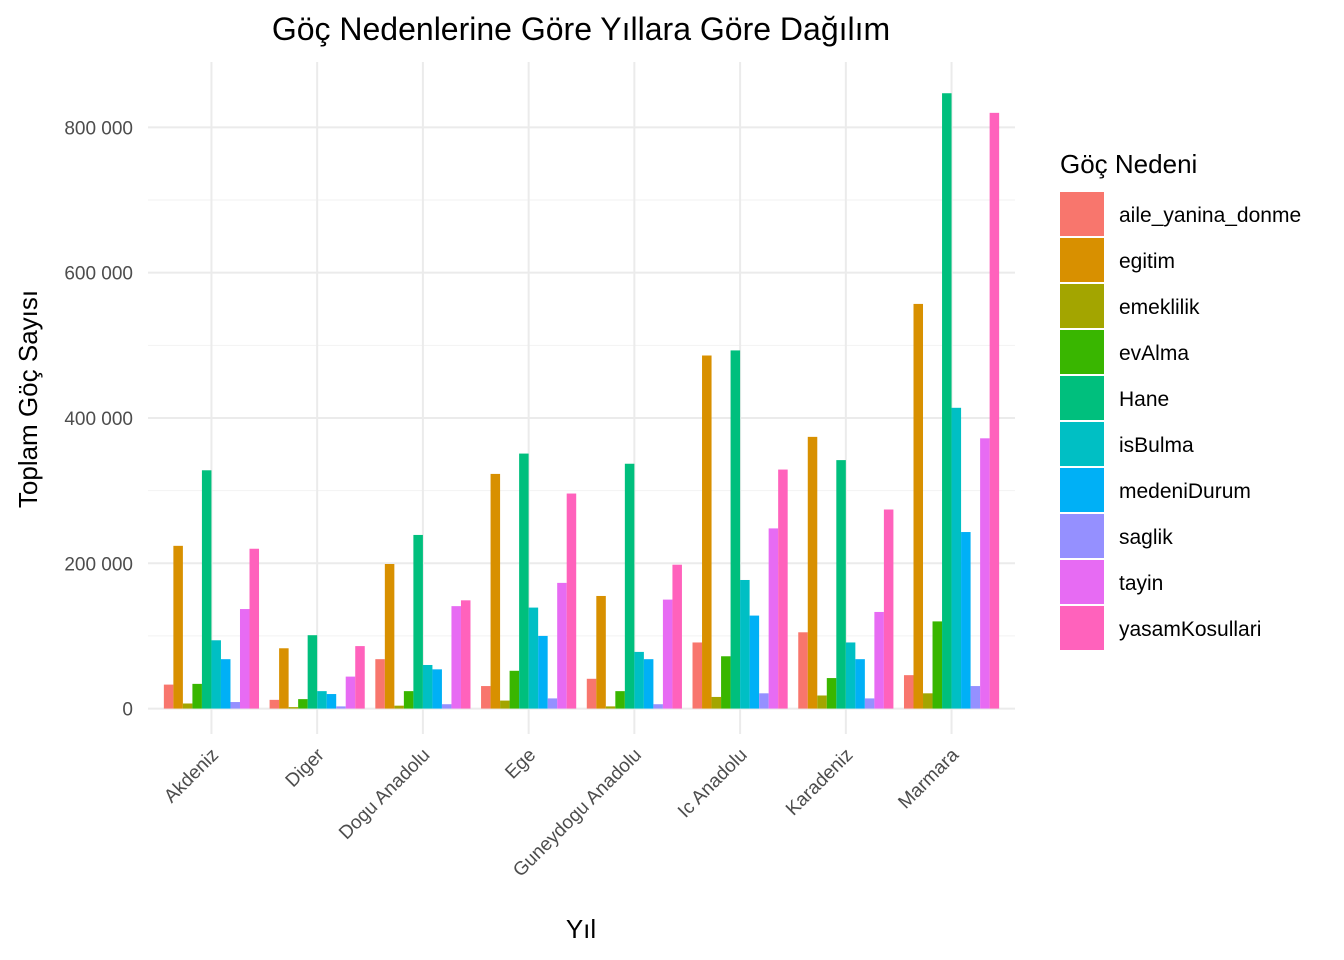  I want to click on legend-label-isBulma: isBulma, so click(1156, 445).